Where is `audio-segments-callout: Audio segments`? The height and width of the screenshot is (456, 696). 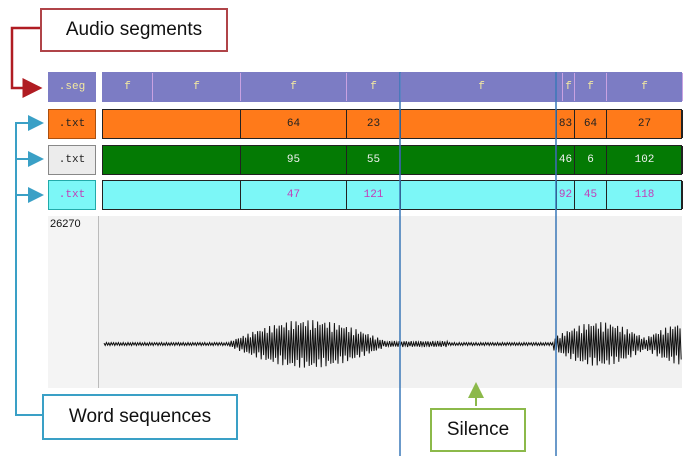
audio-segments-callout: Audio segments is located at coordinates (134, 30).